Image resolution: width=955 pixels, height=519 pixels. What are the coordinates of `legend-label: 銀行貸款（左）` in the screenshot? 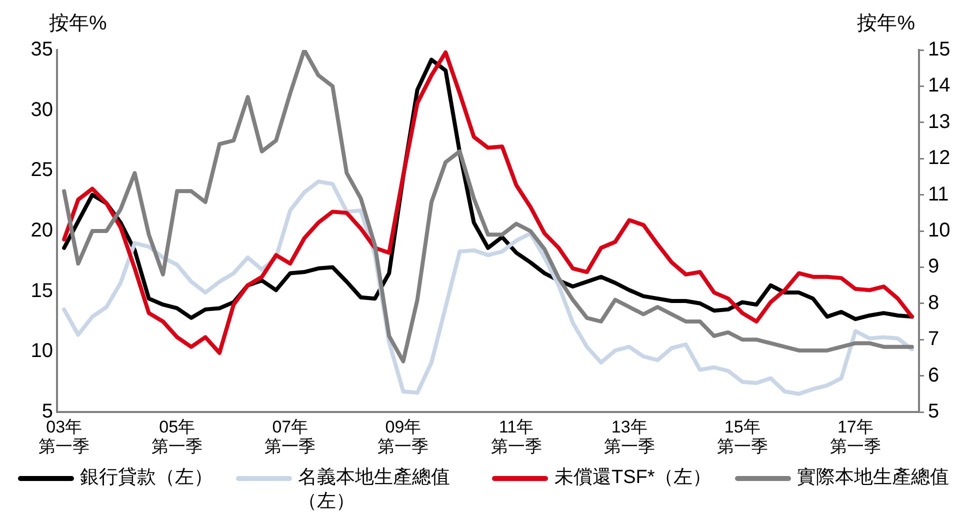 It's located at (146, 478).